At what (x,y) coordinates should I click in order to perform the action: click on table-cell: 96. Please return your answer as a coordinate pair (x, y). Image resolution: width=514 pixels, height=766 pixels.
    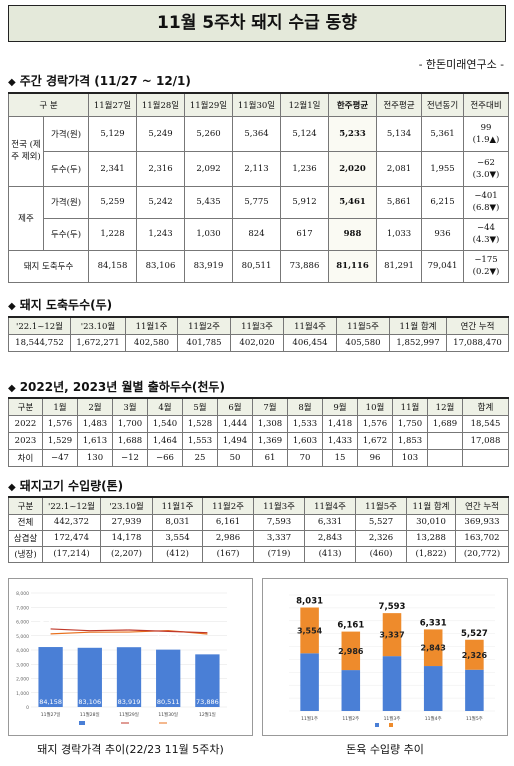
    Looking at the image, I should click on (375, 457).